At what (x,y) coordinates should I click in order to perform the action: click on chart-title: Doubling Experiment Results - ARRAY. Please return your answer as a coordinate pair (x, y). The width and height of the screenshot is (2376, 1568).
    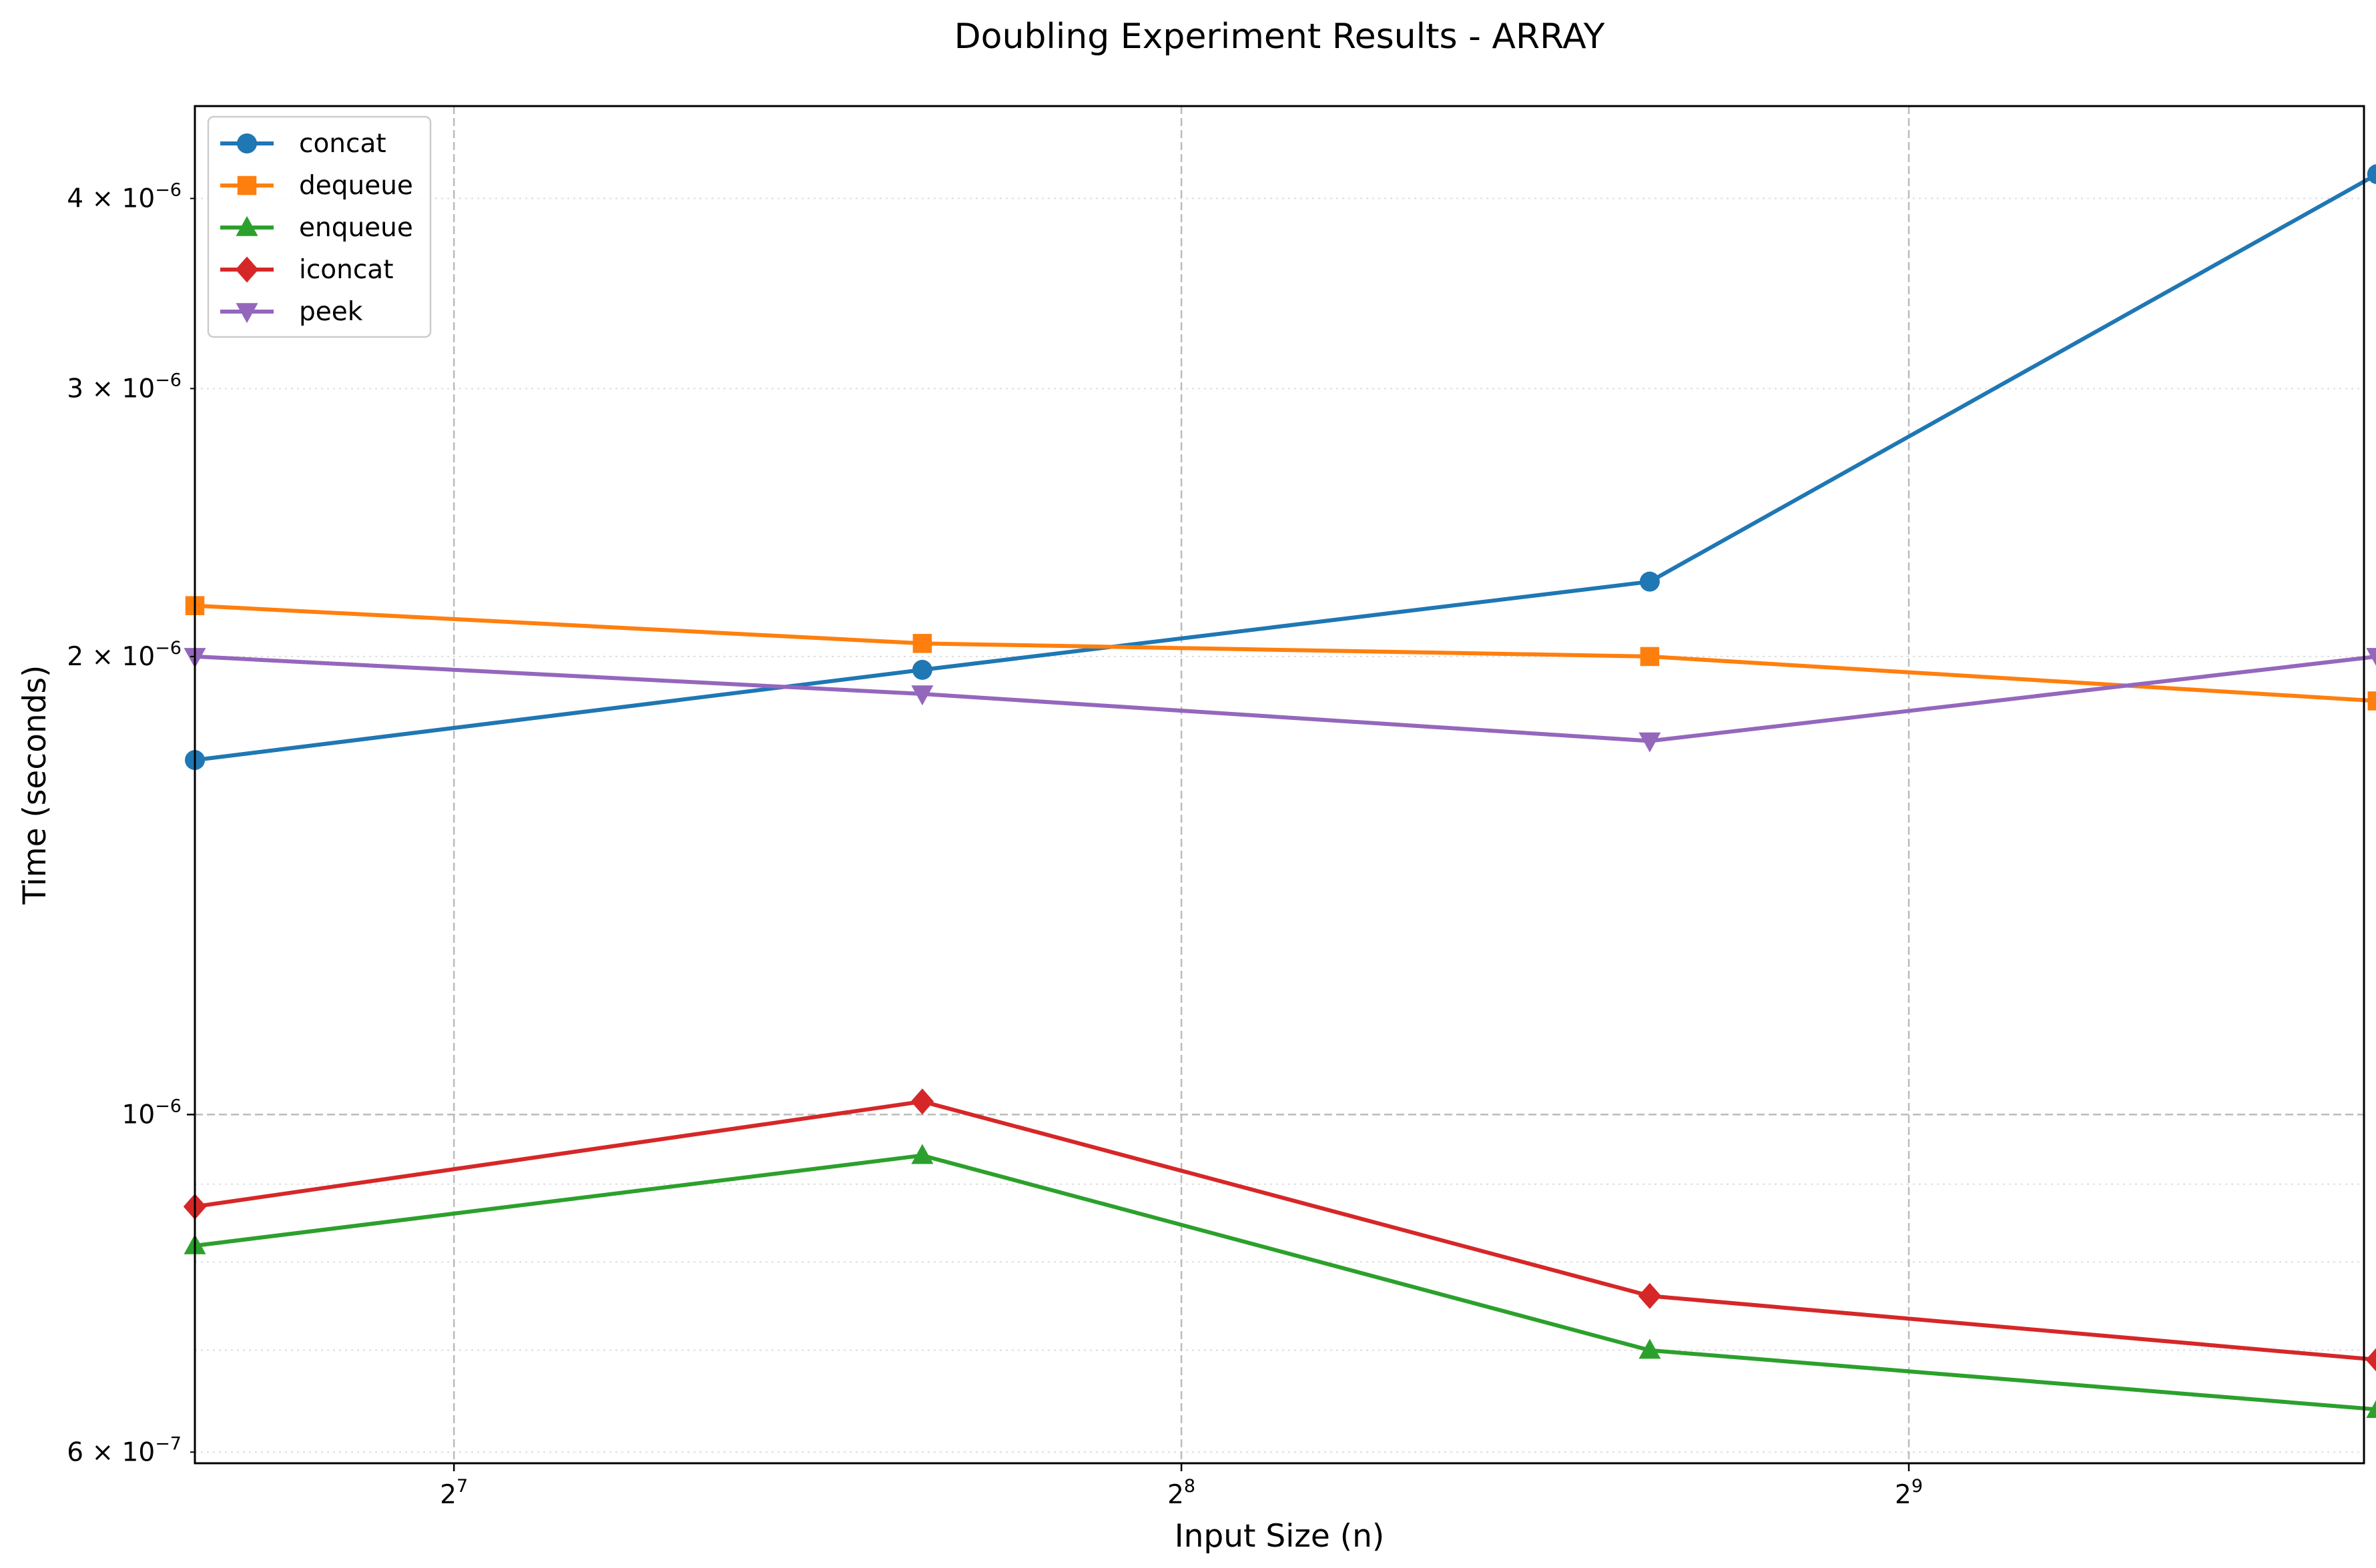
    Looking at the image, I should click on (1279, 37).